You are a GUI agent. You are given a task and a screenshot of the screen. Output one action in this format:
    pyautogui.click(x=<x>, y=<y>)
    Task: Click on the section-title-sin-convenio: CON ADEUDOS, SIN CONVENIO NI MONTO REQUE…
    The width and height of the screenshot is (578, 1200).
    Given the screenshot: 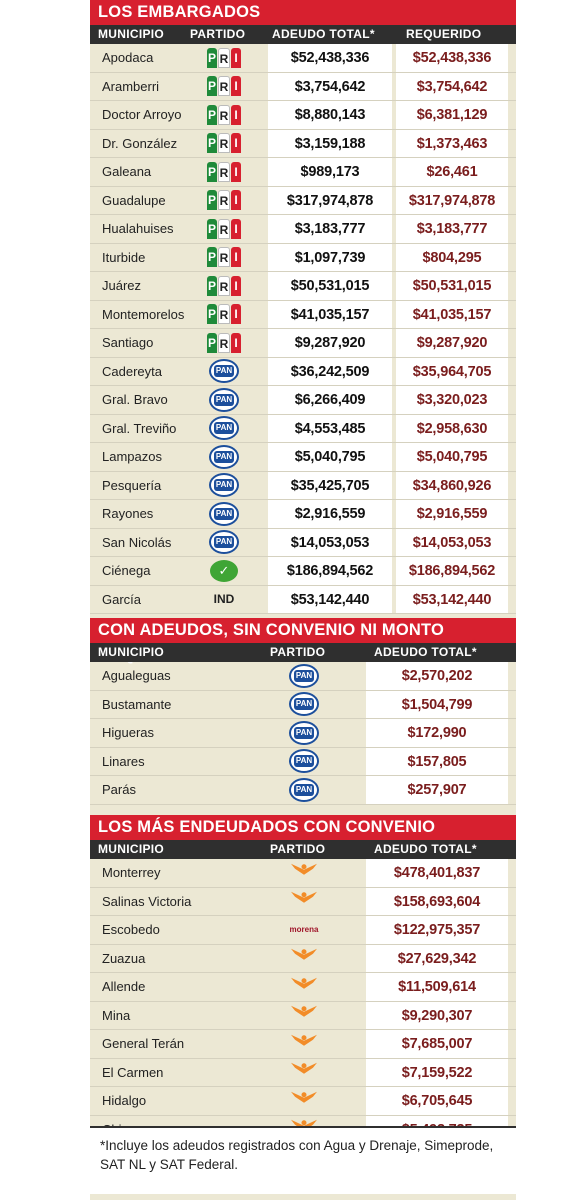 What is the action you would take?
    pyautogui.click(x=303, y=641)
    